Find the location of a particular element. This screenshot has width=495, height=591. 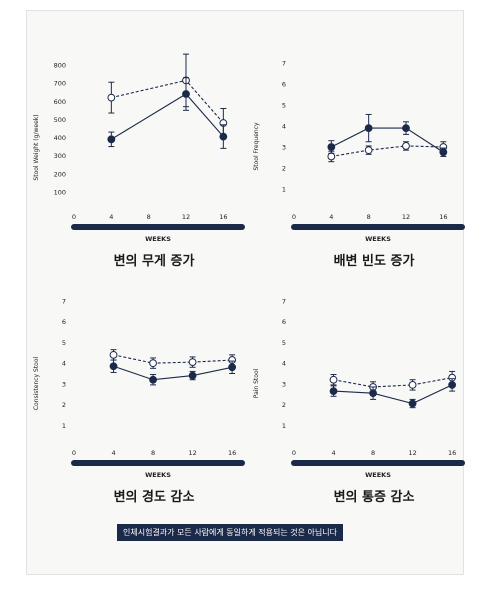

y-tick-label: 500 is located at coordinates (60, 120).